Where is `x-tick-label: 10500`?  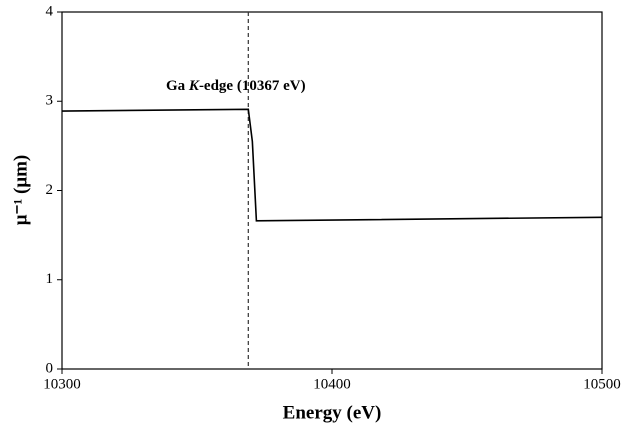
x-tick-label: 10500 is located at coordinates (602, 384).